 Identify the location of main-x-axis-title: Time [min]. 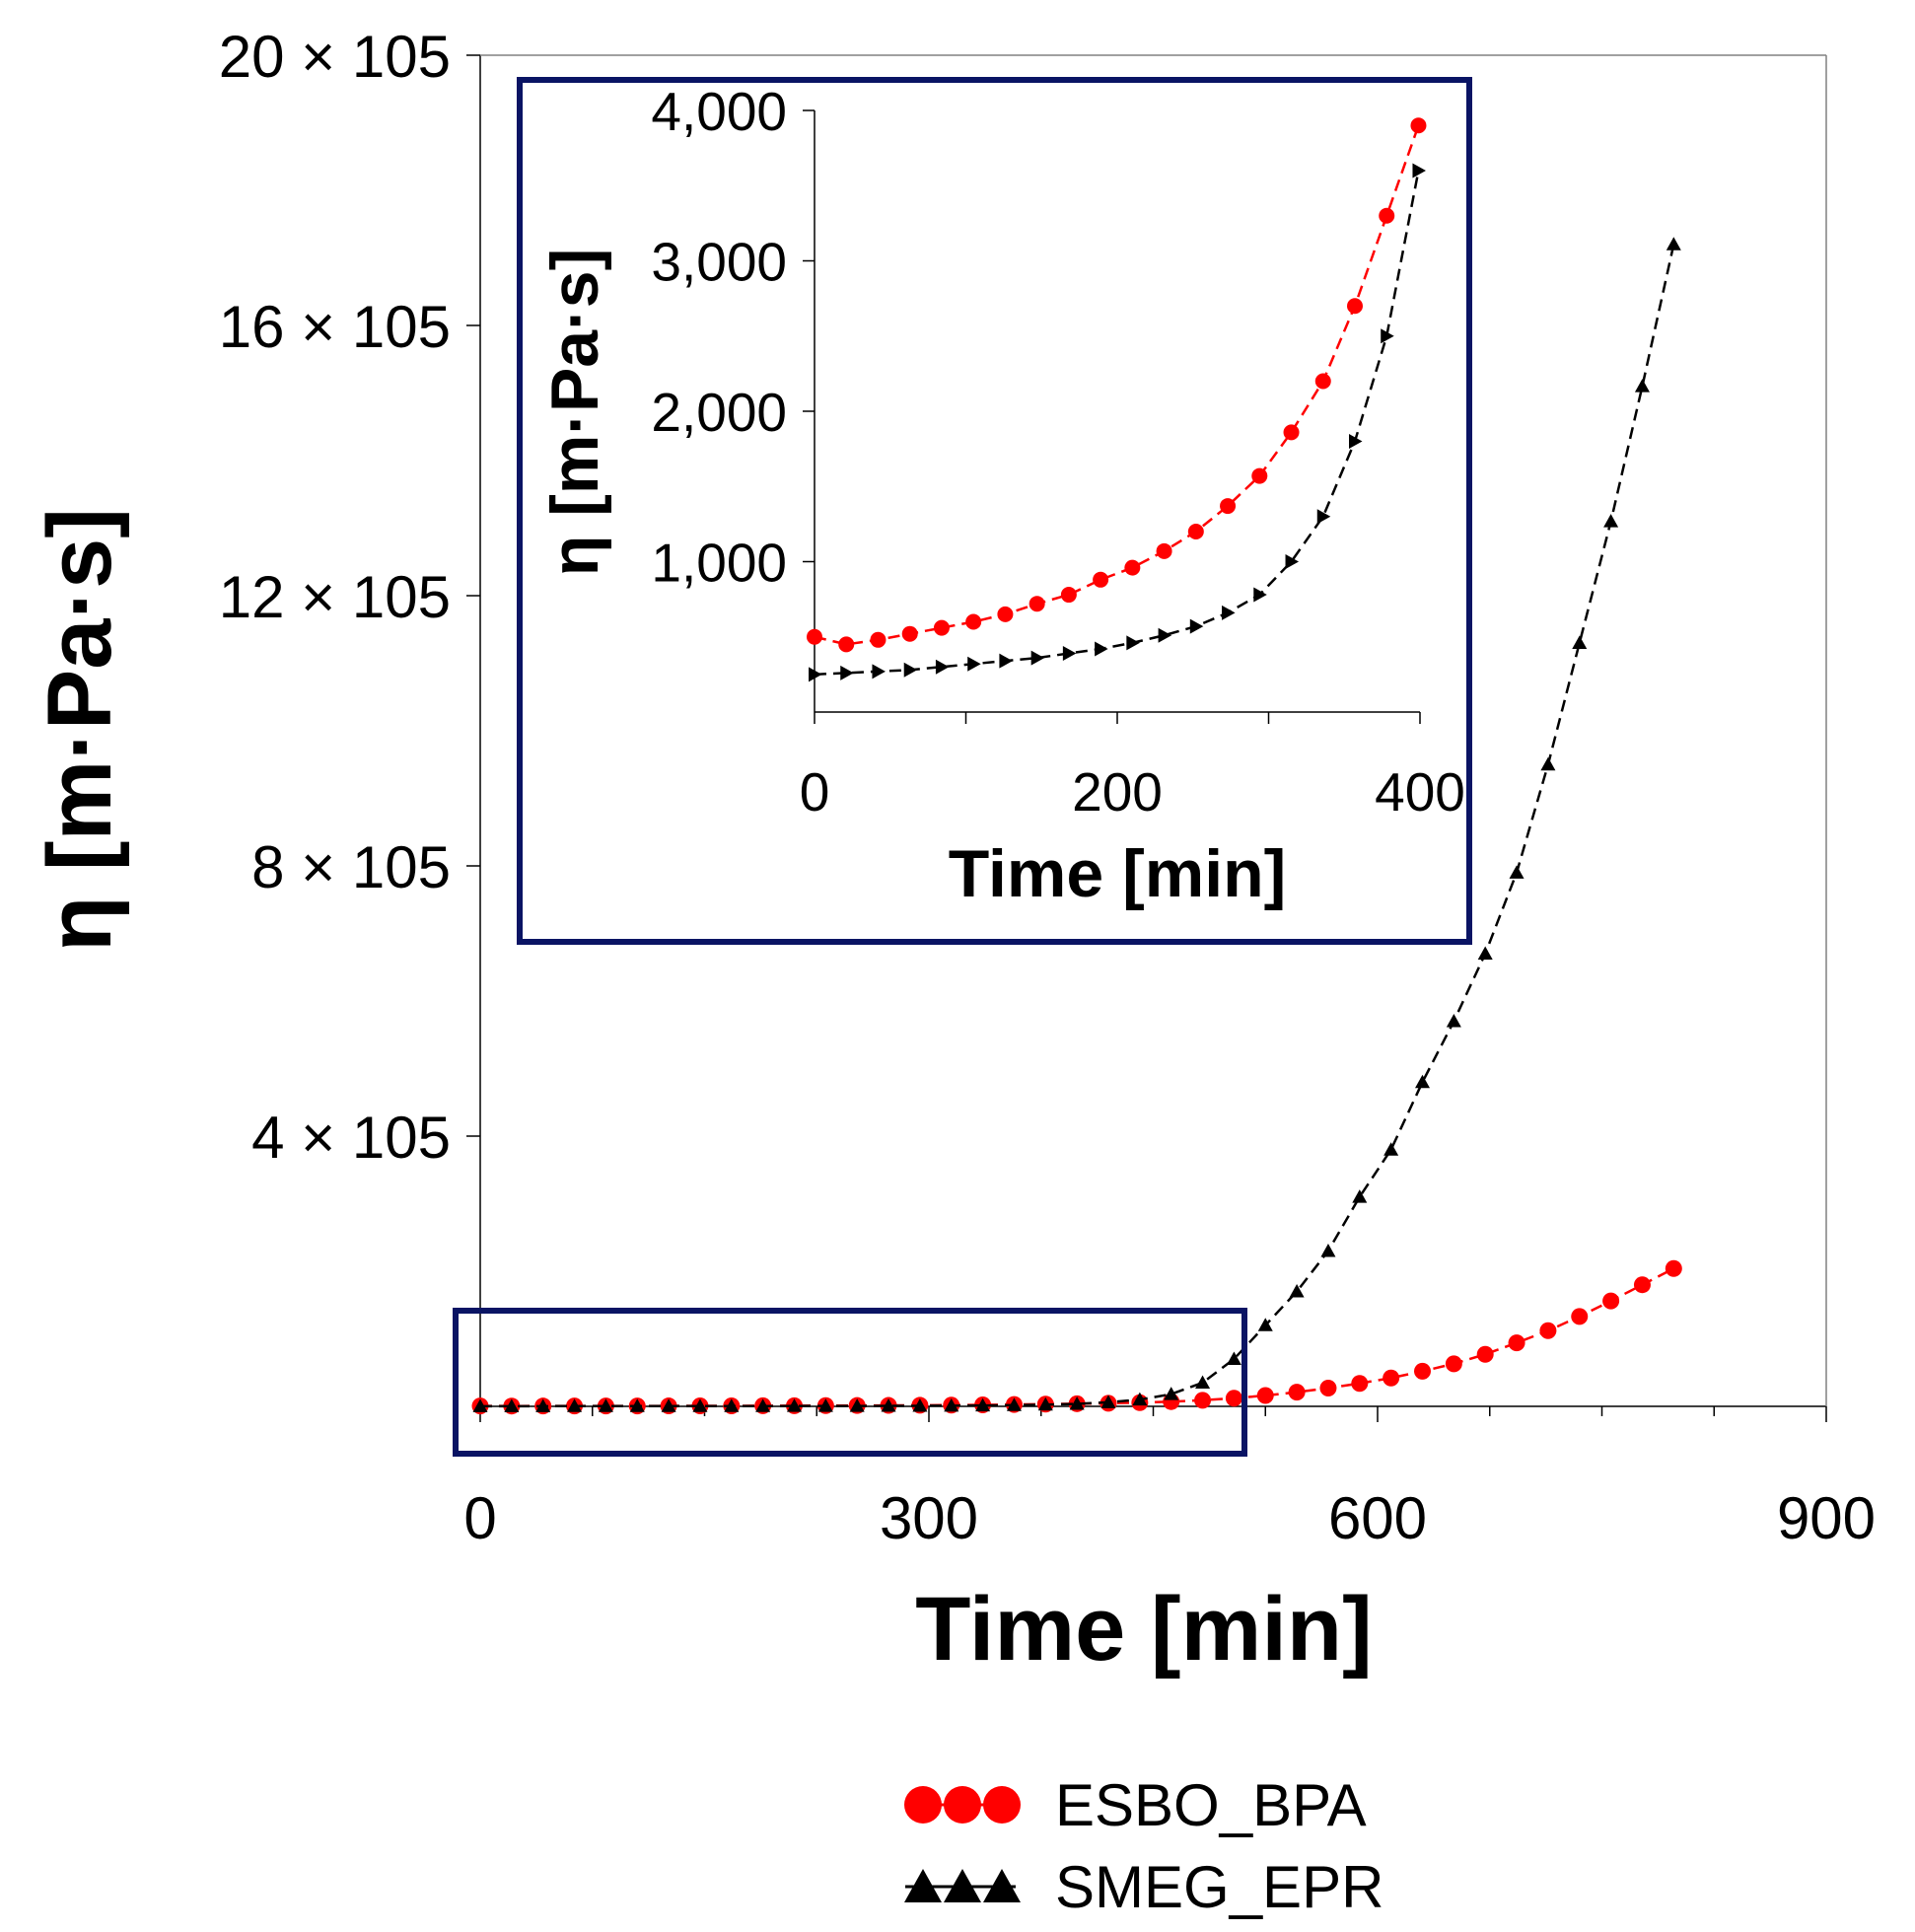
(1143, 1630).